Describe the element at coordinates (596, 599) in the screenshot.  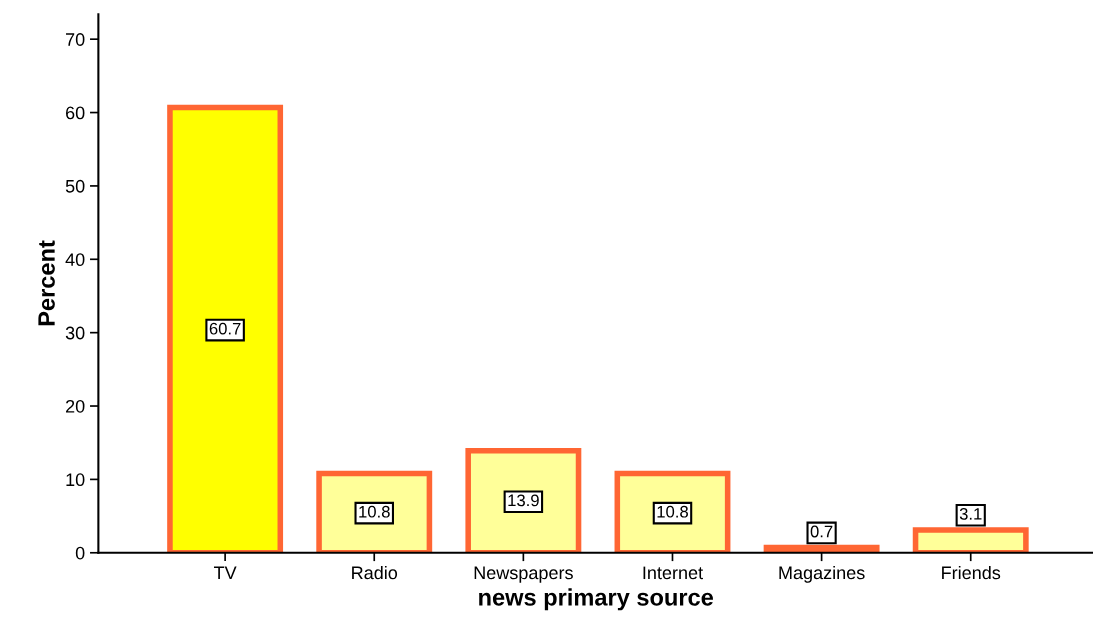
I see `x-axis-title: news primary source` at that location.